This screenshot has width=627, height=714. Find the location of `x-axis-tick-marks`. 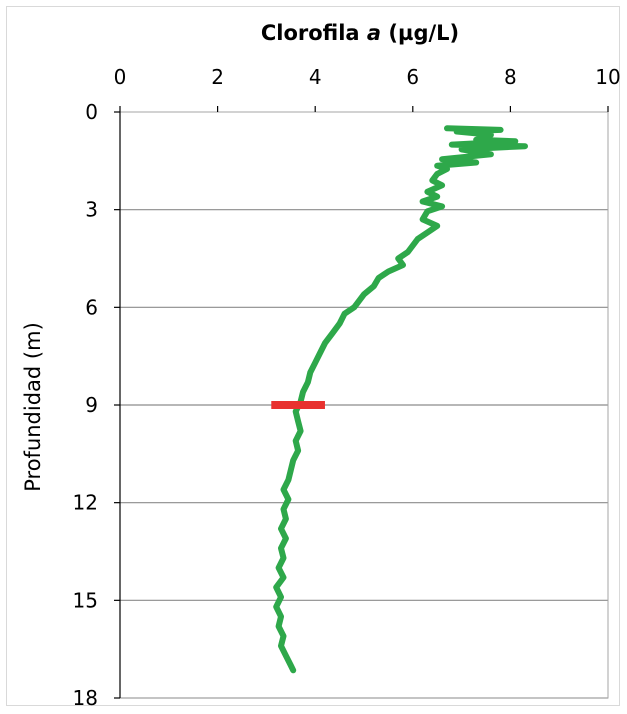

x-axis-tick-marks is located at coordinates (364, 109).